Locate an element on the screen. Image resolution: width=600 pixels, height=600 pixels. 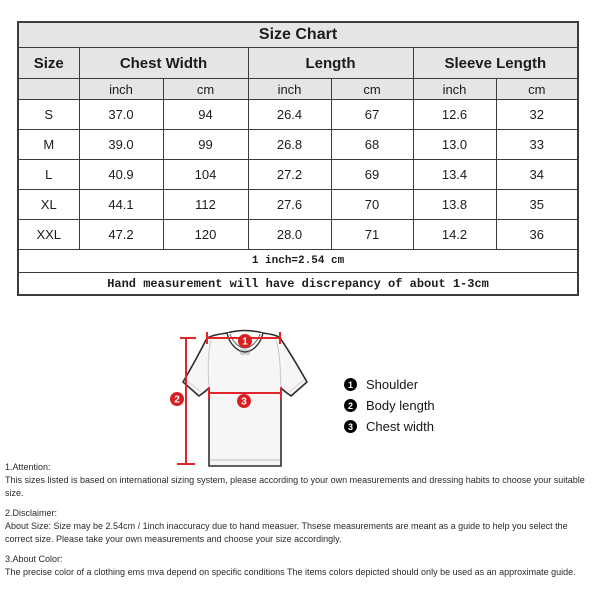
value-cell: 13.0 is located at coordinates (454, 144).